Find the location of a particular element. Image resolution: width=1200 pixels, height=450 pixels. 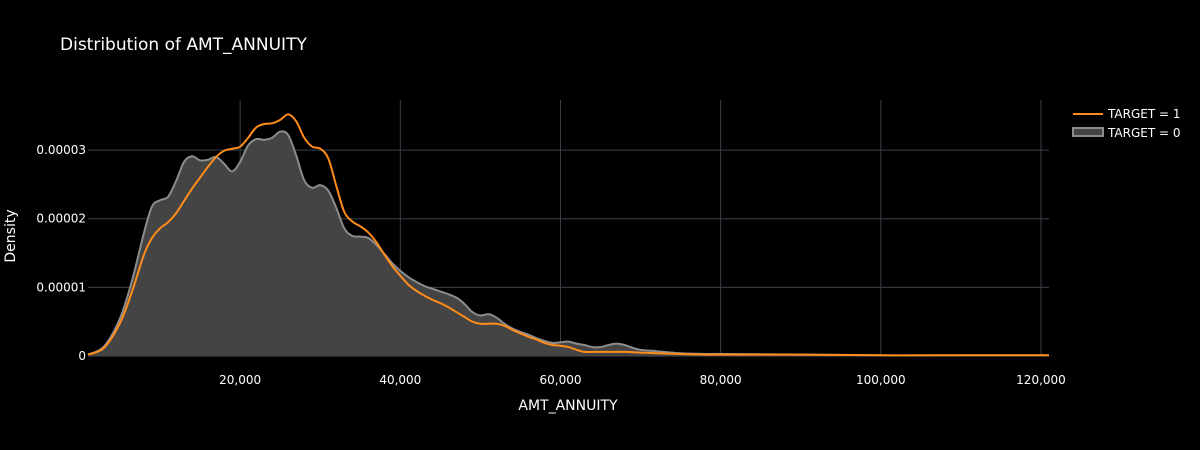

y-tick-label-3: 0.00003 is located at coordinates (61, 150).